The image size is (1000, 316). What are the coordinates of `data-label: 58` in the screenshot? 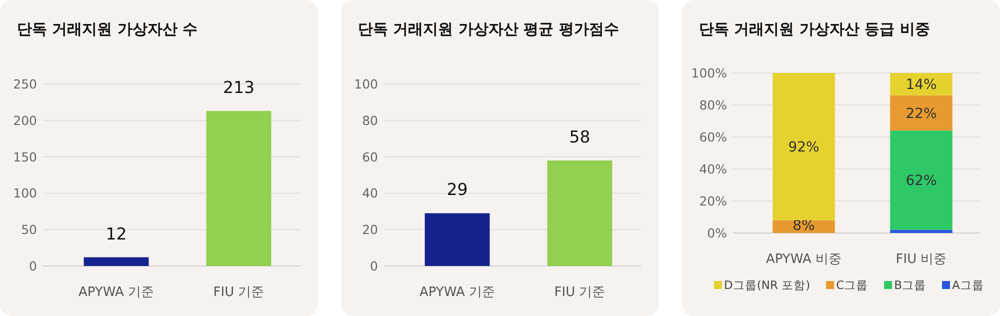 It's located at (579, 136).